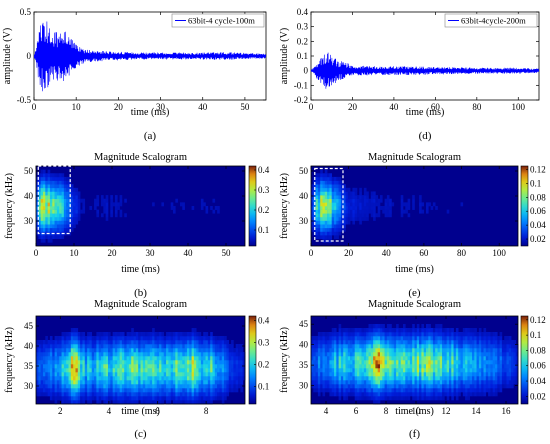 The image size is (550, 444). I want to click on highlight-box, so click(329, 204).